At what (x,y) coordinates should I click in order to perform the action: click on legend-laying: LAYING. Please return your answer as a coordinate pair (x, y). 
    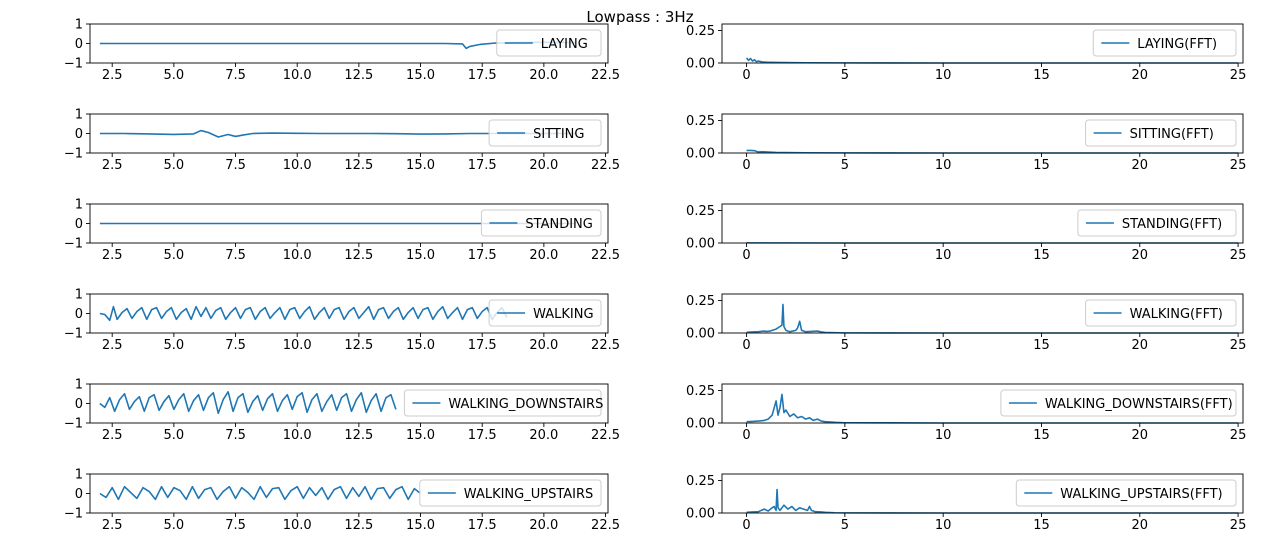
    Looking at the image, I should click on (549, 43).